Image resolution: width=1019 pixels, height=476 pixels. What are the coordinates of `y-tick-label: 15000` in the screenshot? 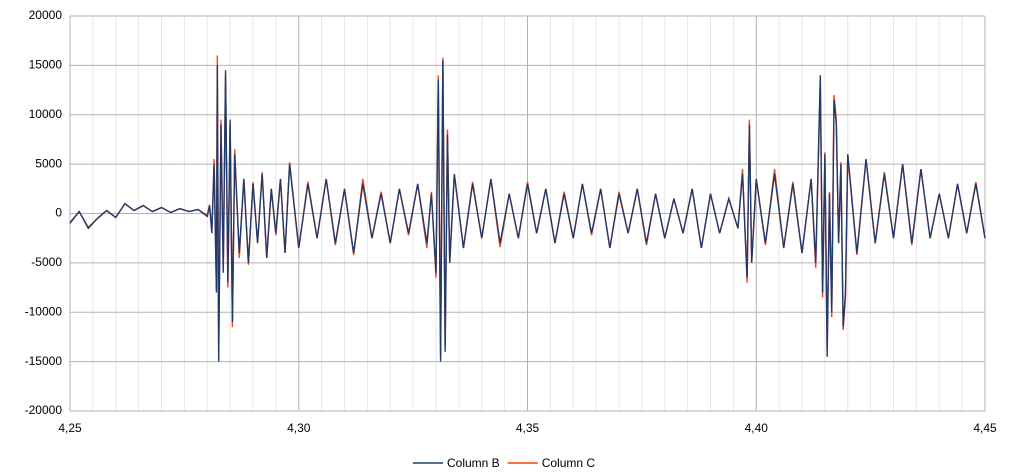 It's located at (46, 65).